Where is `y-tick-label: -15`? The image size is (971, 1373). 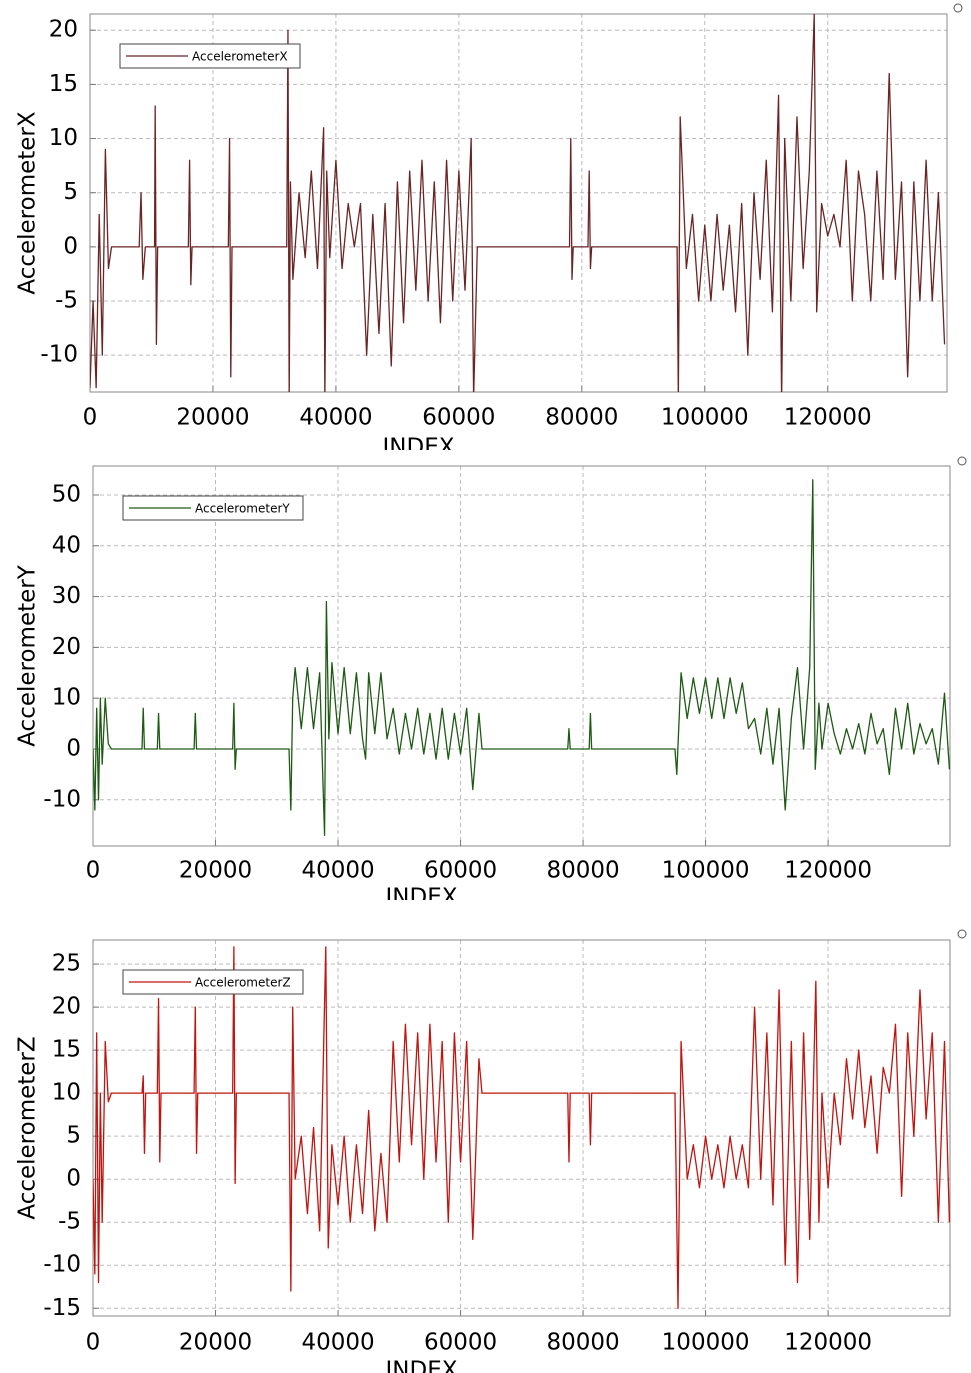 y-tick-label: -15 is located at coordinates (62, 1308).